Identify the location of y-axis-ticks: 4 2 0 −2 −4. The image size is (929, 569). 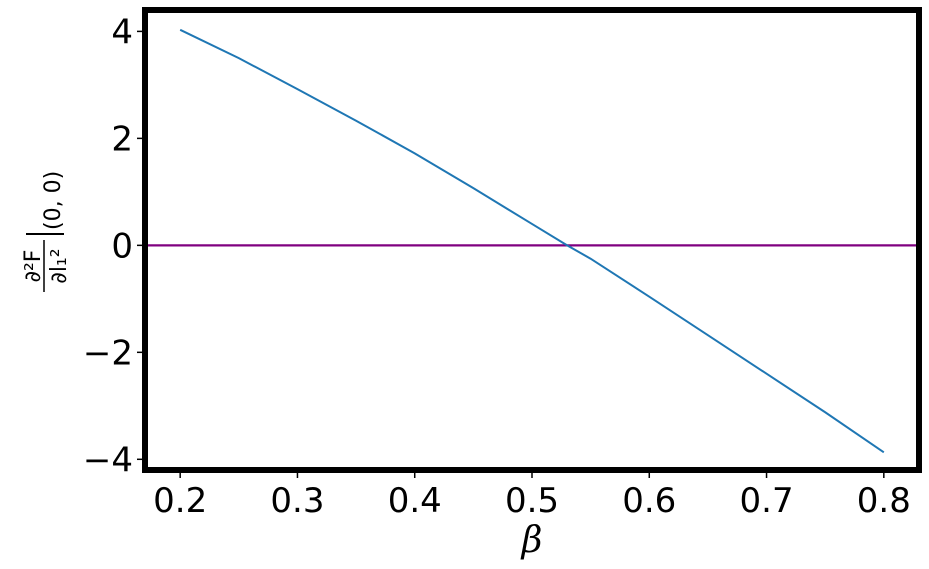
(114, 246).